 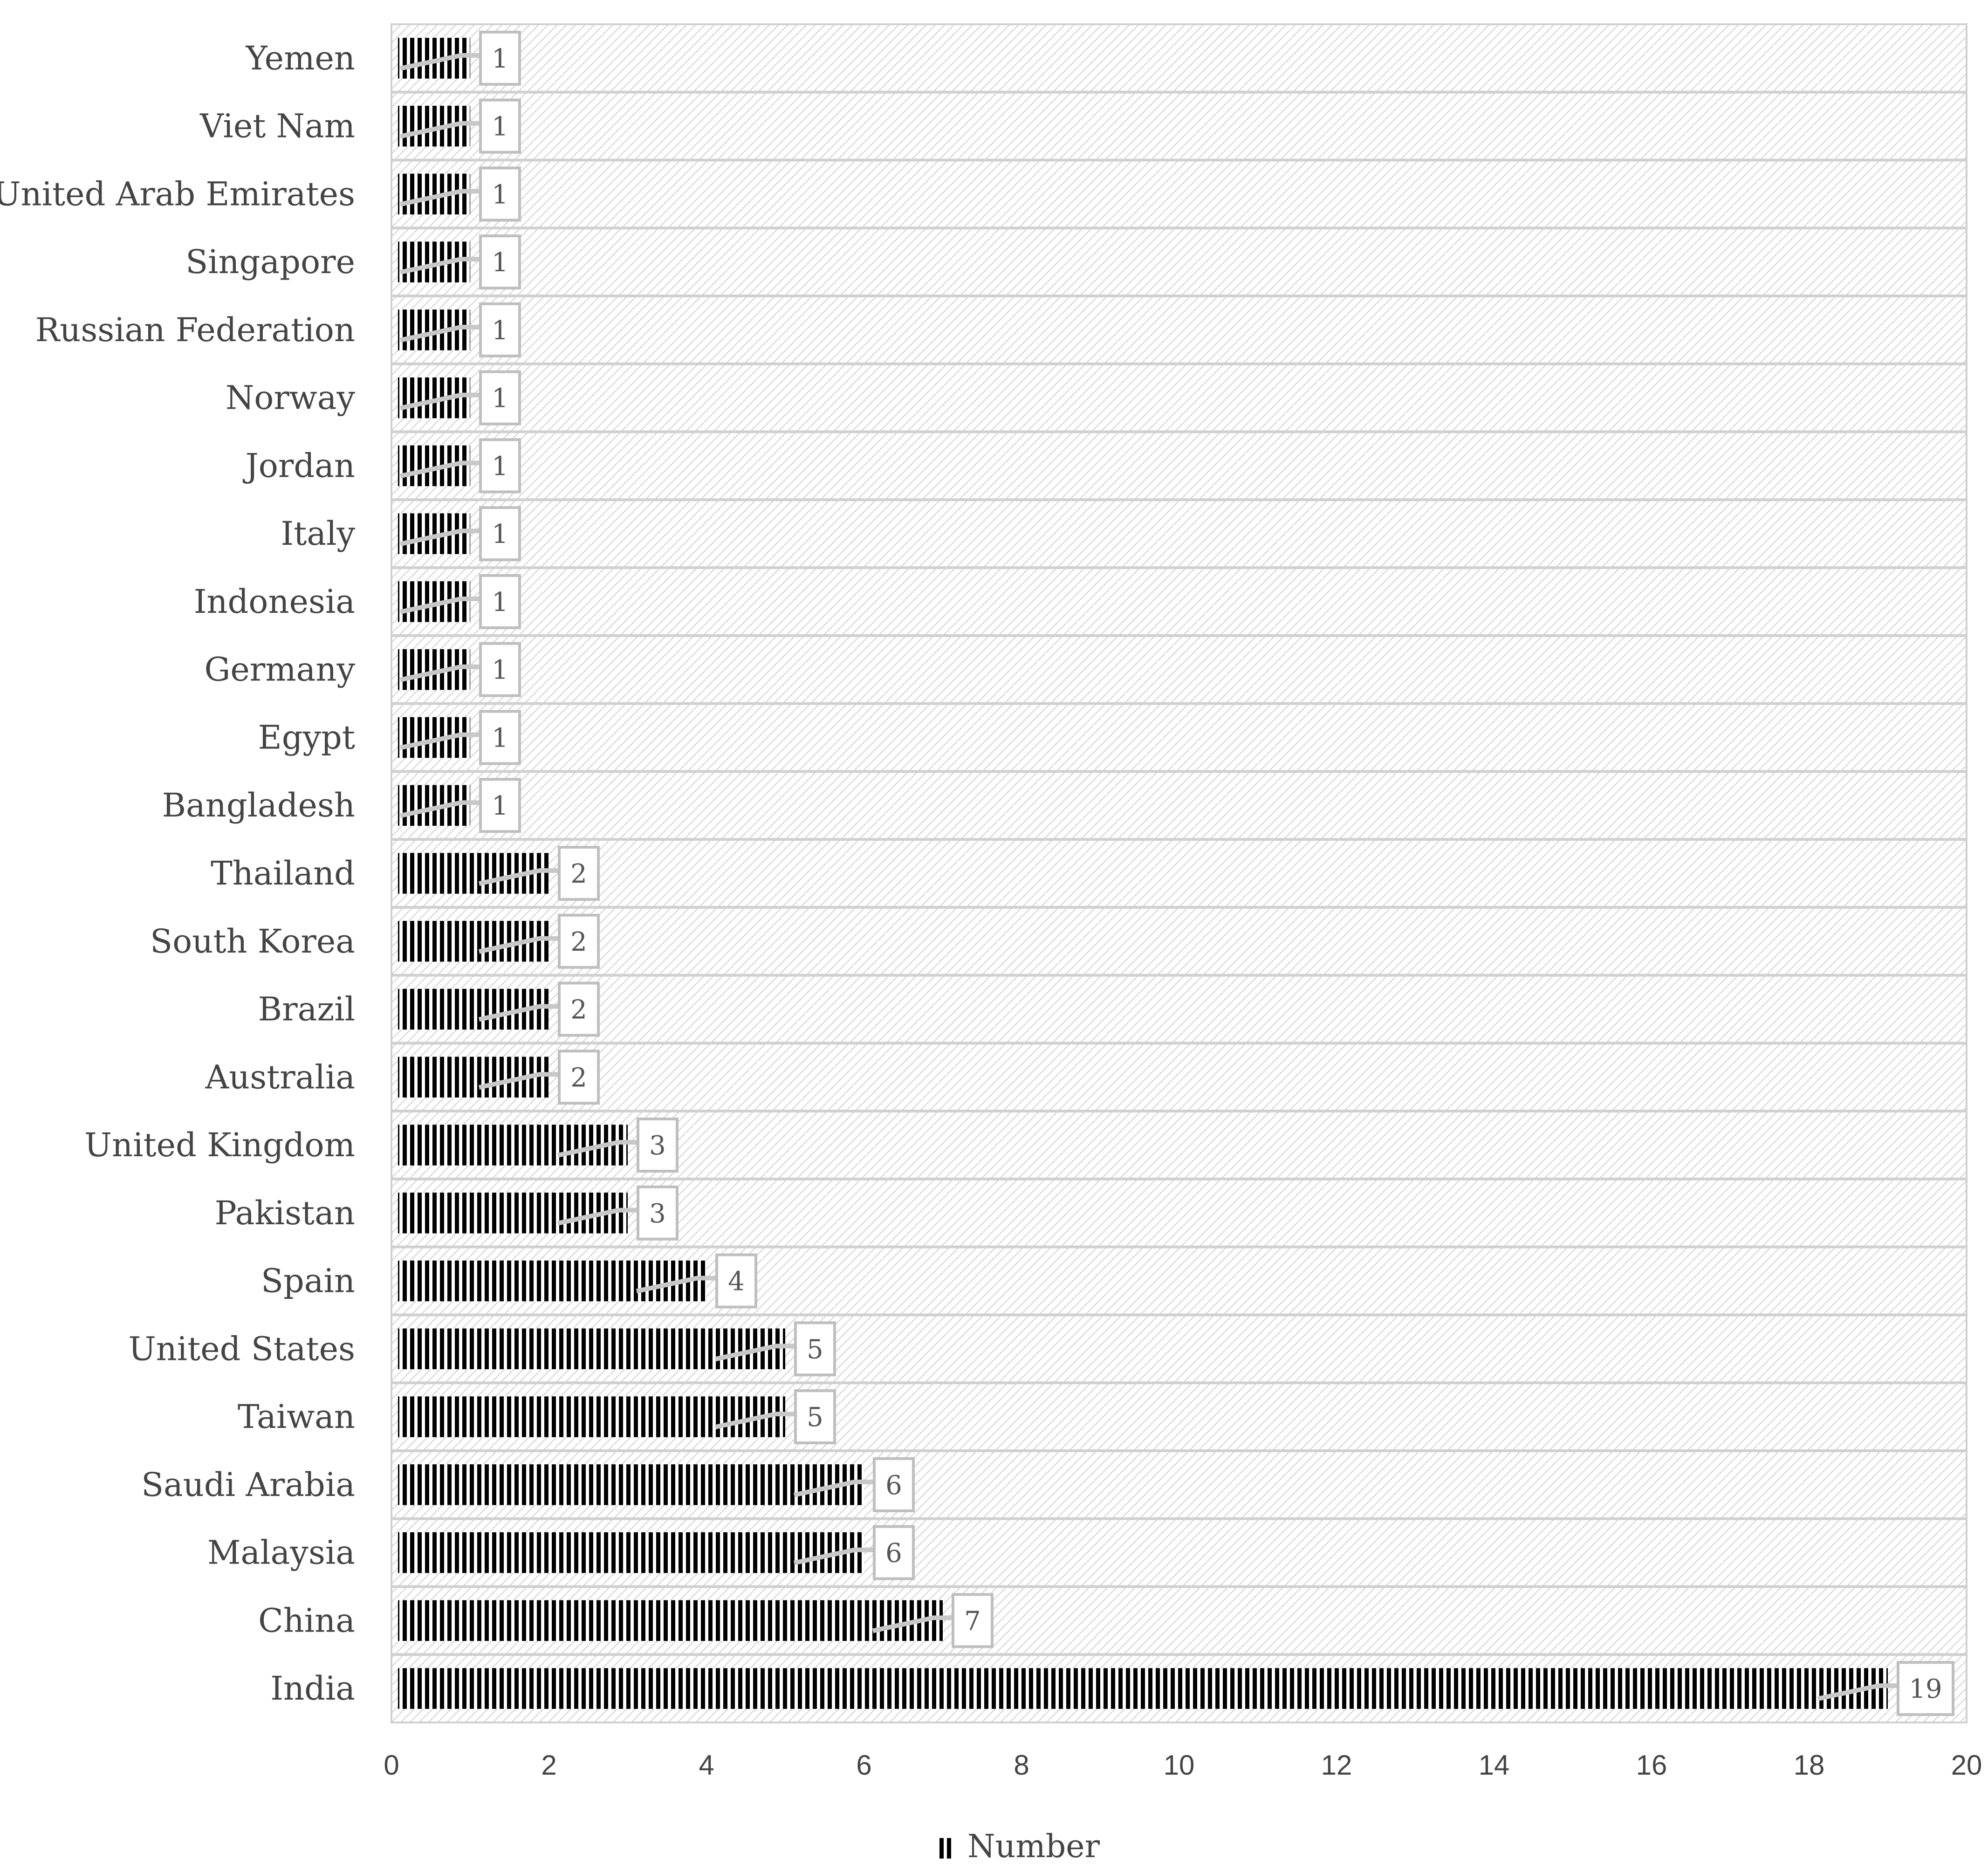 What do you see at coordinates (1494, 1765) in the screenshot?
I see `x-tick-label: 14` at bounding box center [1494, 1765].